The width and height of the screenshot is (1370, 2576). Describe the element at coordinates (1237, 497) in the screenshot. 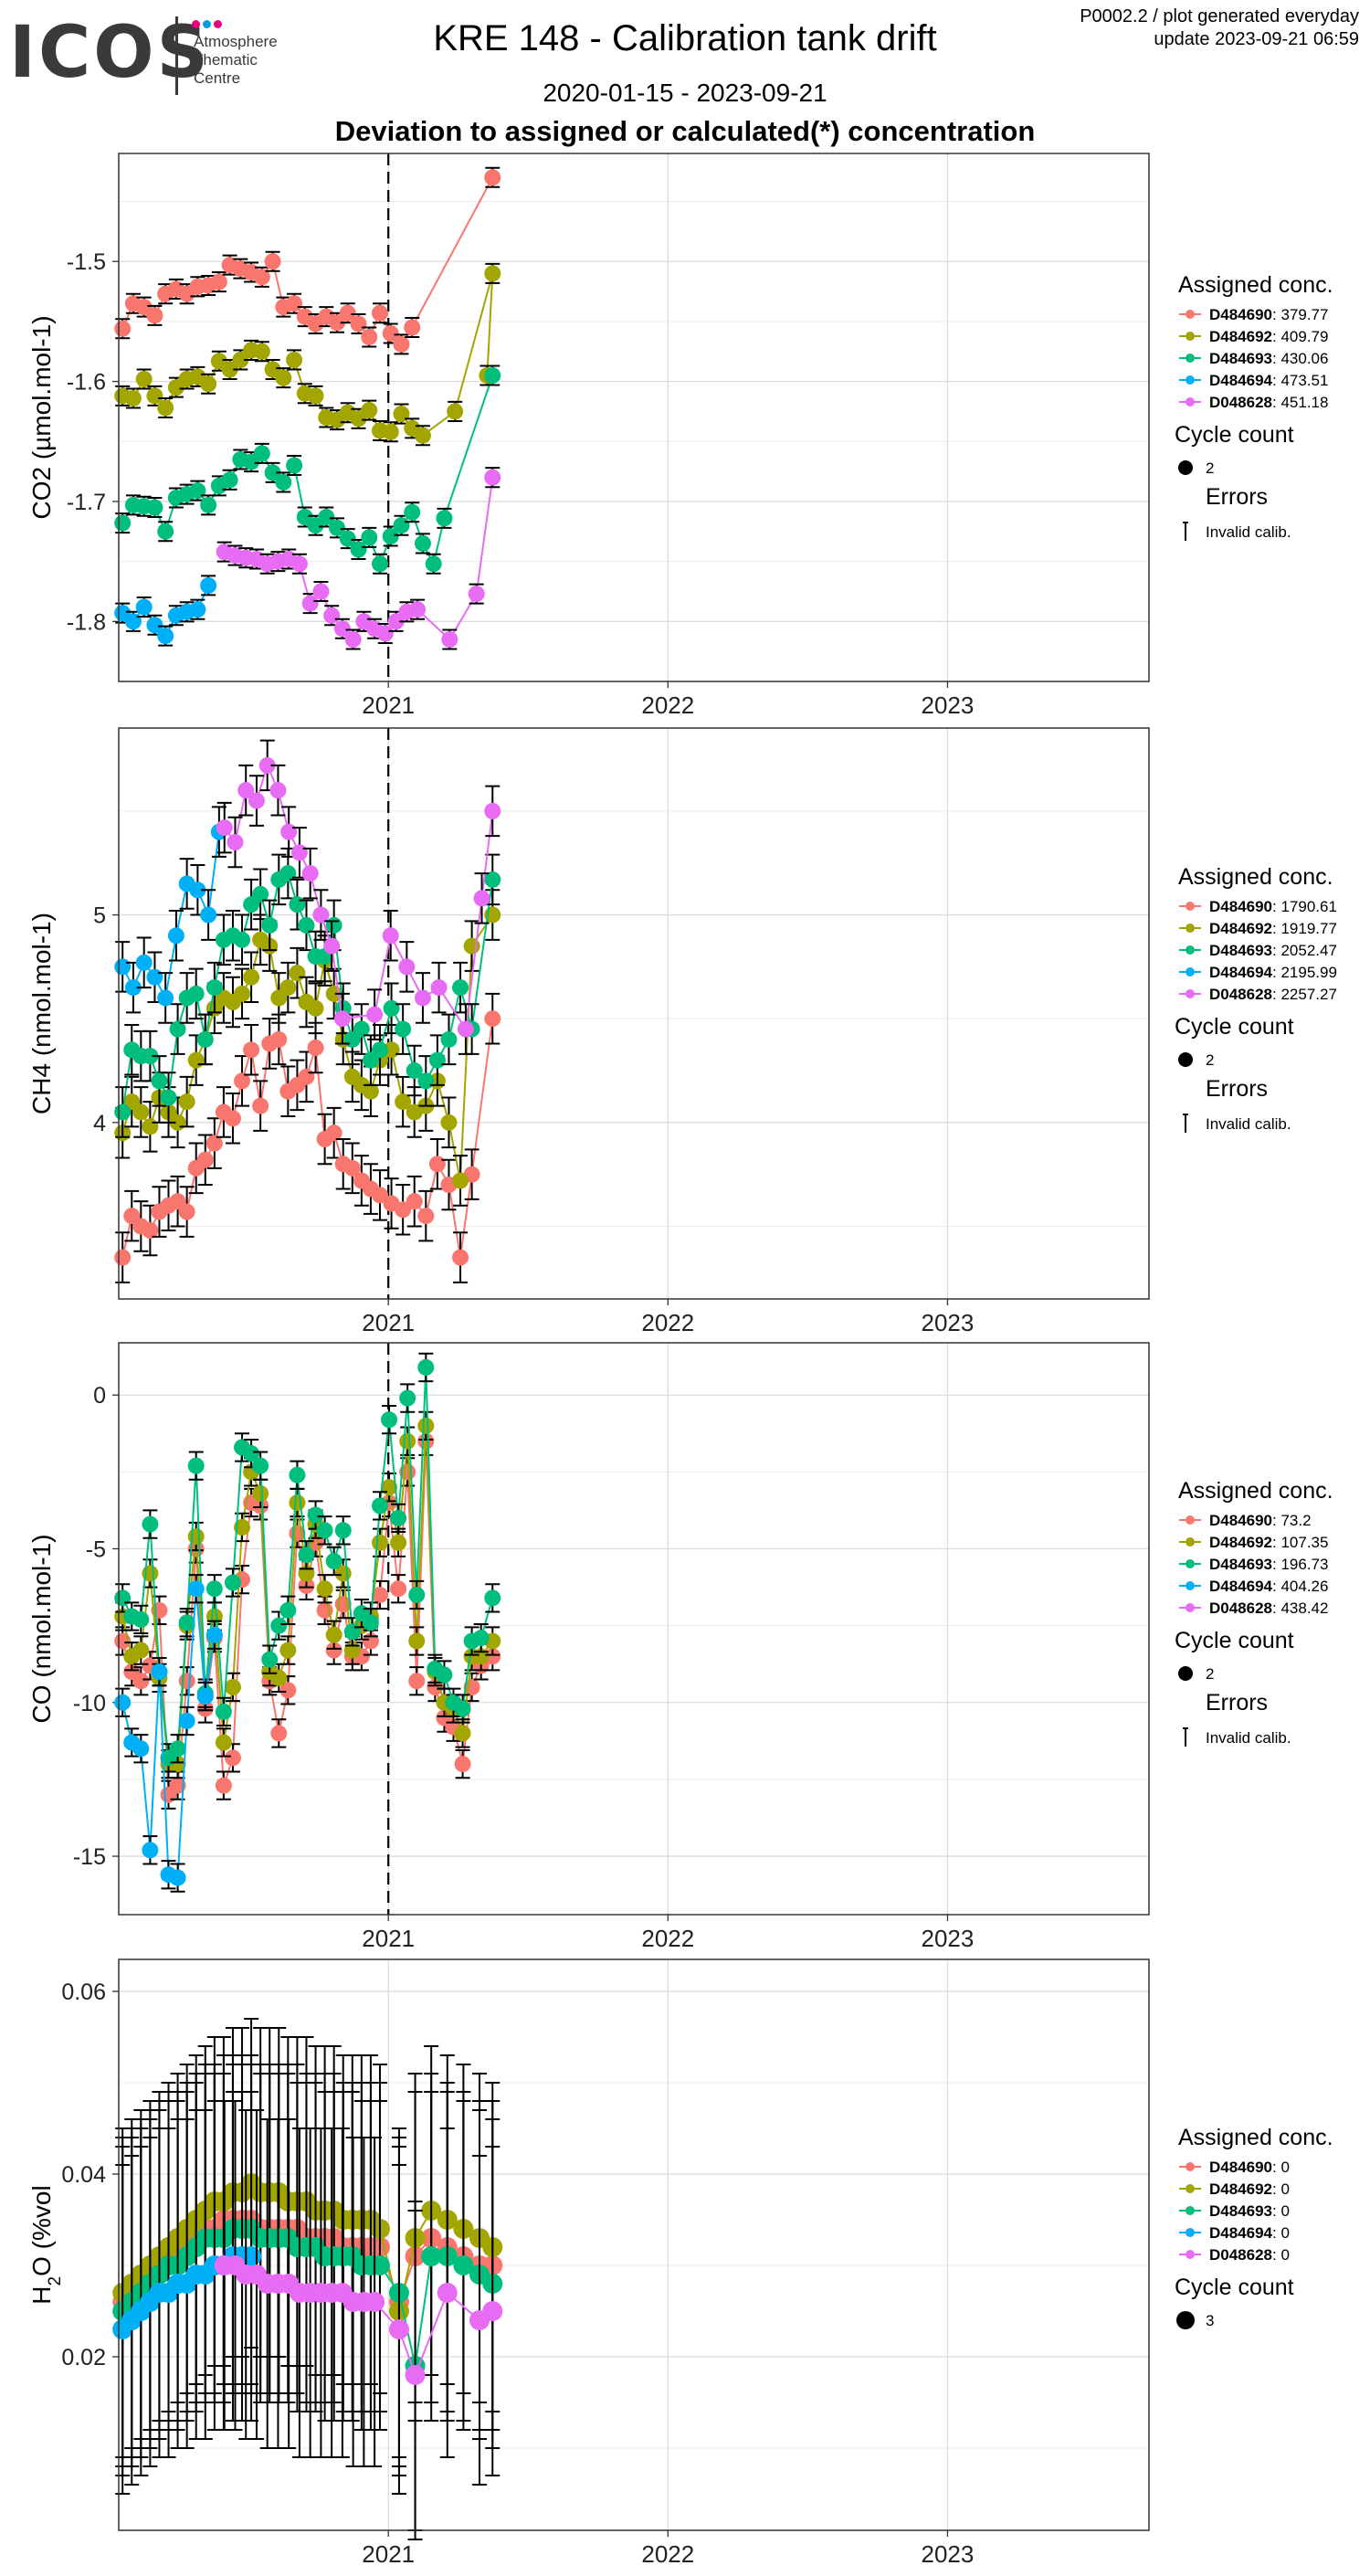

I see `legend-title-errors: Errors` at that location.